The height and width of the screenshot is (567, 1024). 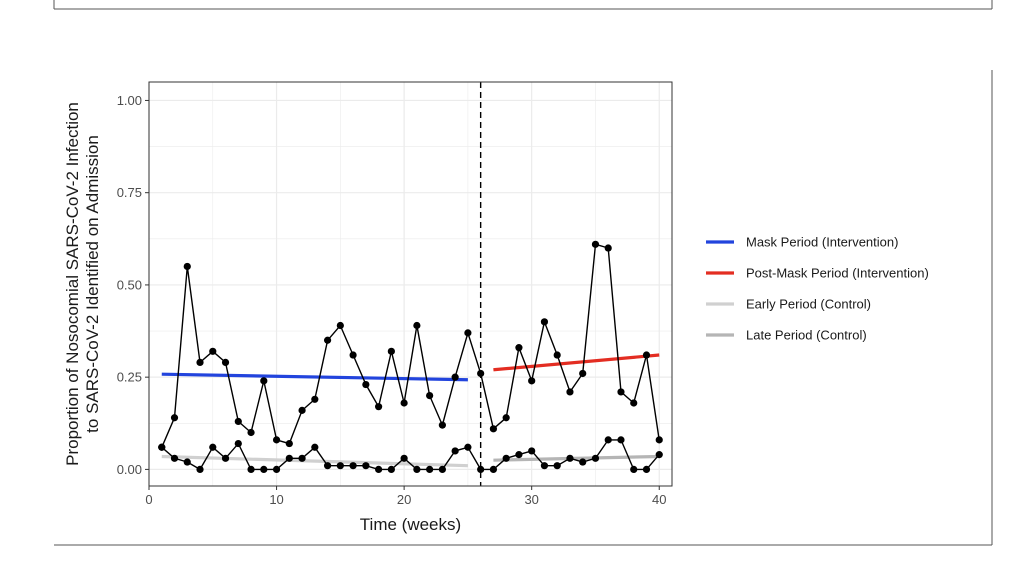 I want to click on x-tick-label: 10, so click(x=276, y=499).